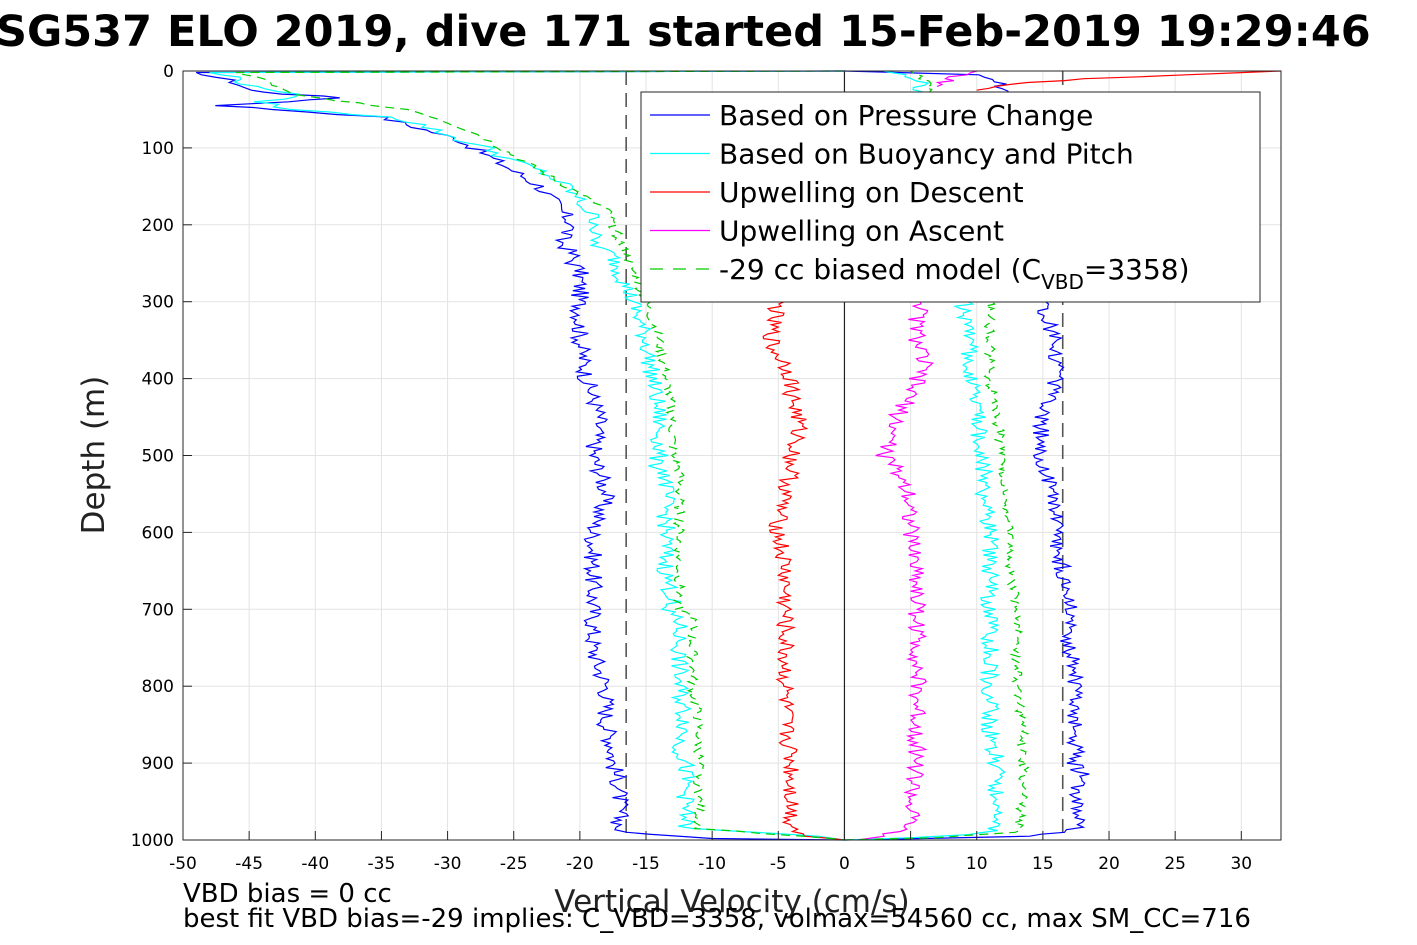 The image size is (1417, 945). What do you see at coordinates (168, 72) in the screenshot?
I see `y-tick-label: 0` at bounding box center [168, 72].